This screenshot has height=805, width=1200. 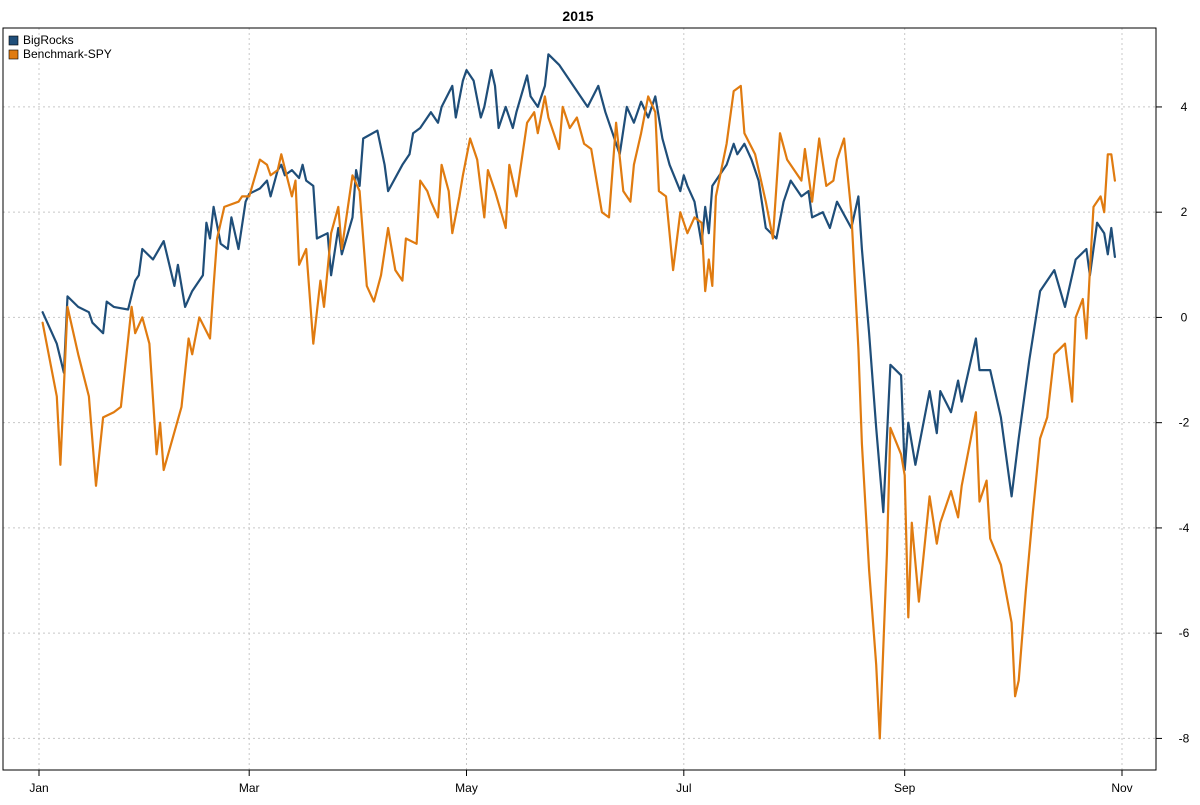 I want to click on y-tick-label: 2, so click(x=1184, y=212).